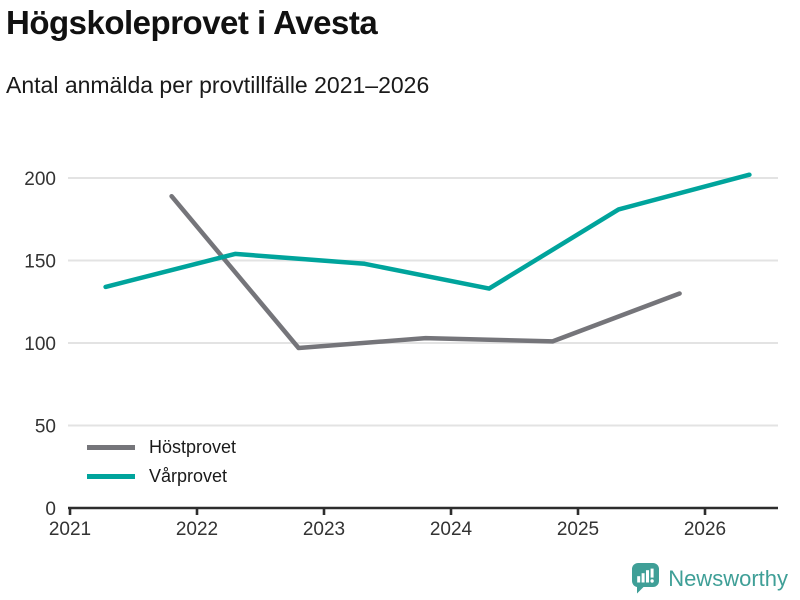 The height and width of the screenshot is (600, 800). What do you see at coordinates (40, 179) in the screenshot?
I see `y-axis-tick-label: 200` at bounding box center [40, 179].